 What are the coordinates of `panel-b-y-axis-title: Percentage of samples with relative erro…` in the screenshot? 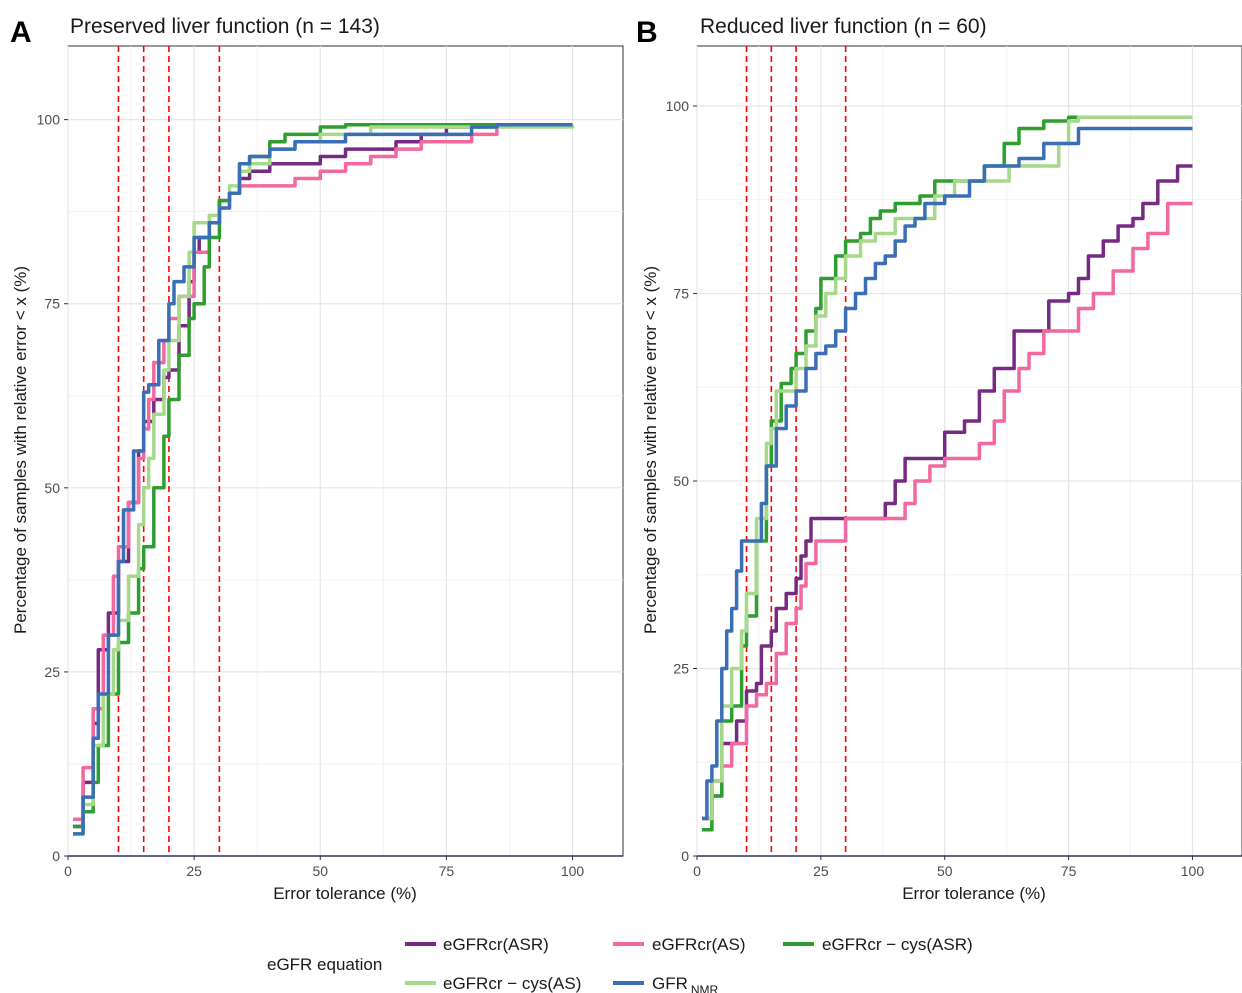 It's located at (650, 450).